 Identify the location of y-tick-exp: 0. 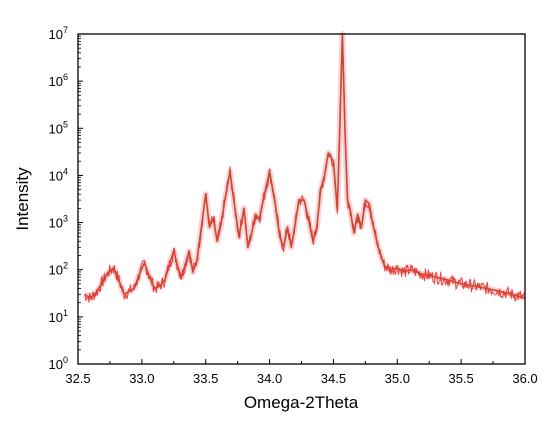
(65, 360).